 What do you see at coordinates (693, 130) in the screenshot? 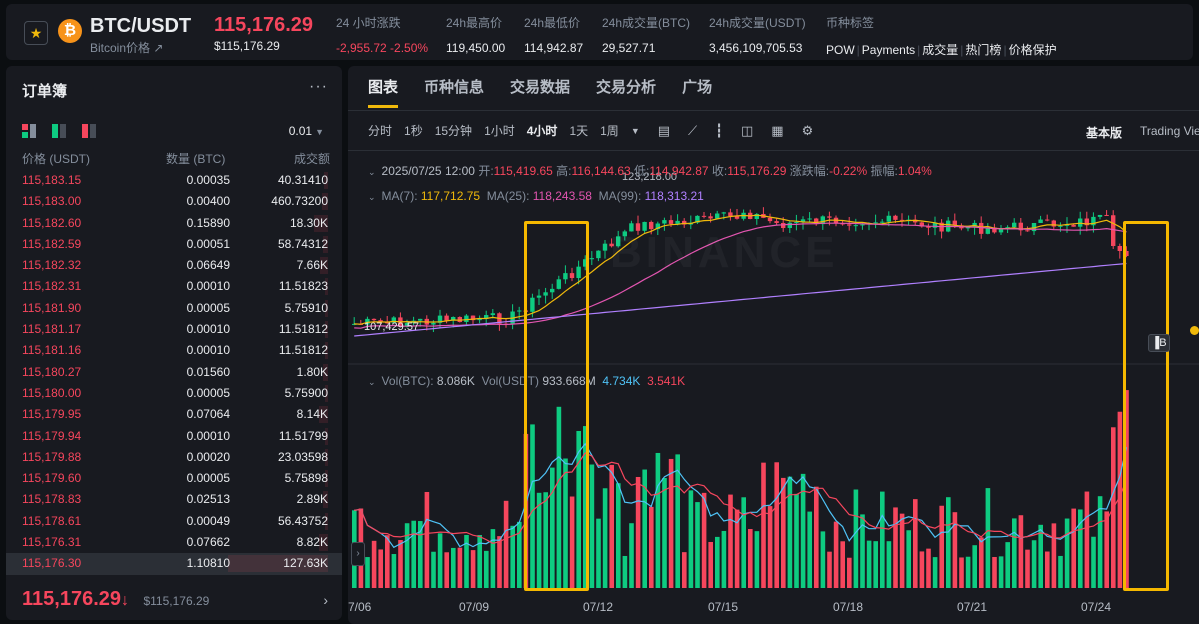
I see `draw-tools-icon: ⟋` at bounding box center [693, 130].